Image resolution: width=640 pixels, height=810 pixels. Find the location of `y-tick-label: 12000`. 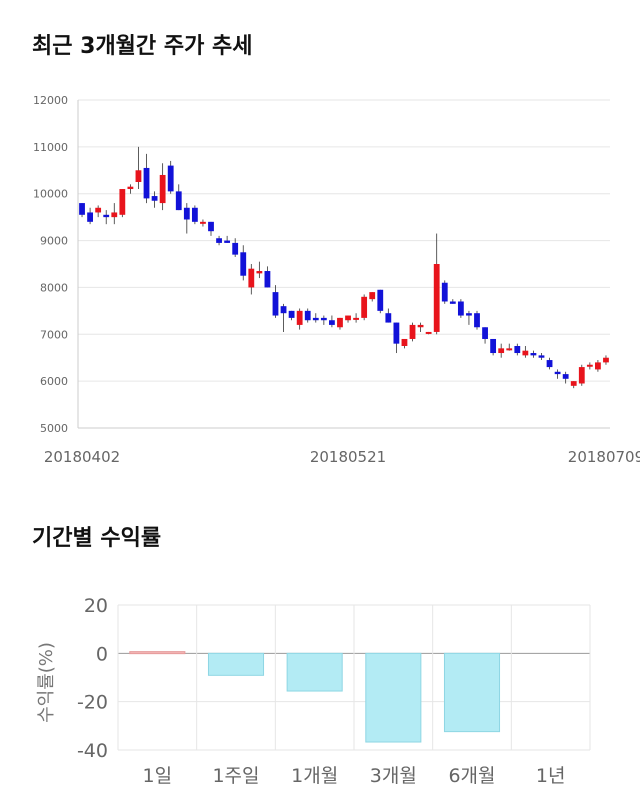

y-tick-label: 12000 is located at coordinates (50, 100).